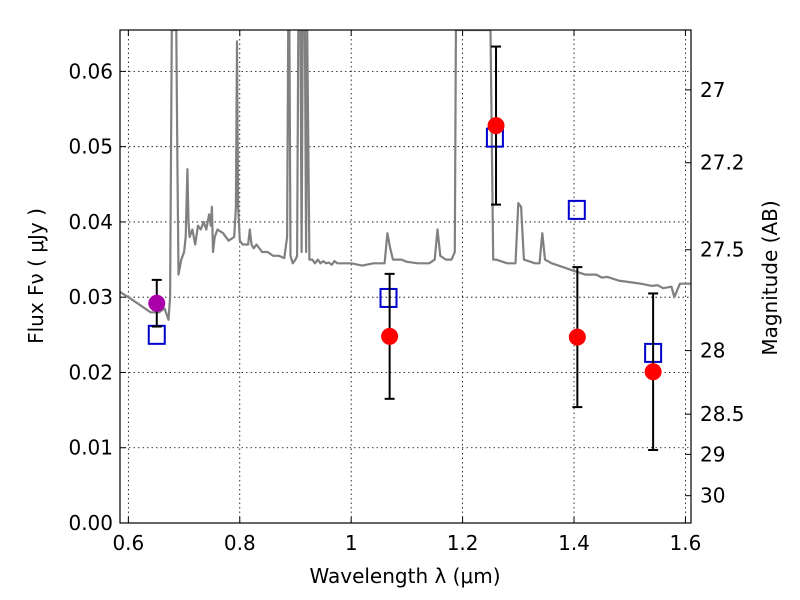 The image size is (800, 600). I want to click on x-tick-label: 1.6, so click(686, 543).